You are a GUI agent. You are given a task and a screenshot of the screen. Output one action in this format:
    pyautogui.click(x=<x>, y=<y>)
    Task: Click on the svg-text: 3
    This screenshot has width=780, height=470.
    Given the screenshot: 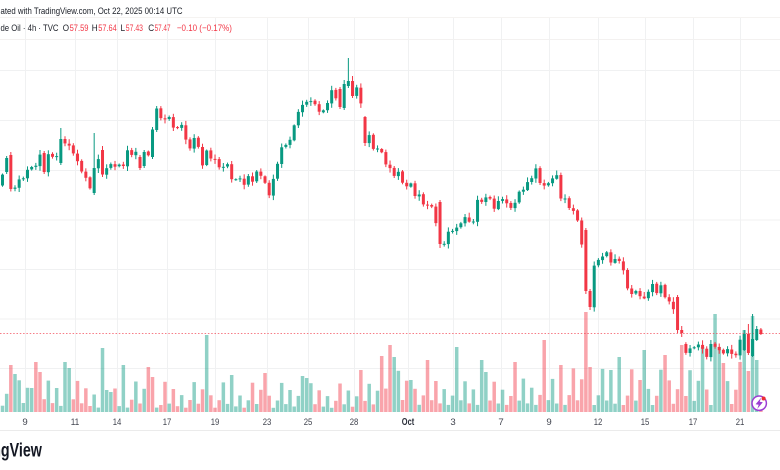 What is the action you would take?
    pyautogui.click(x=452, y=422)
    